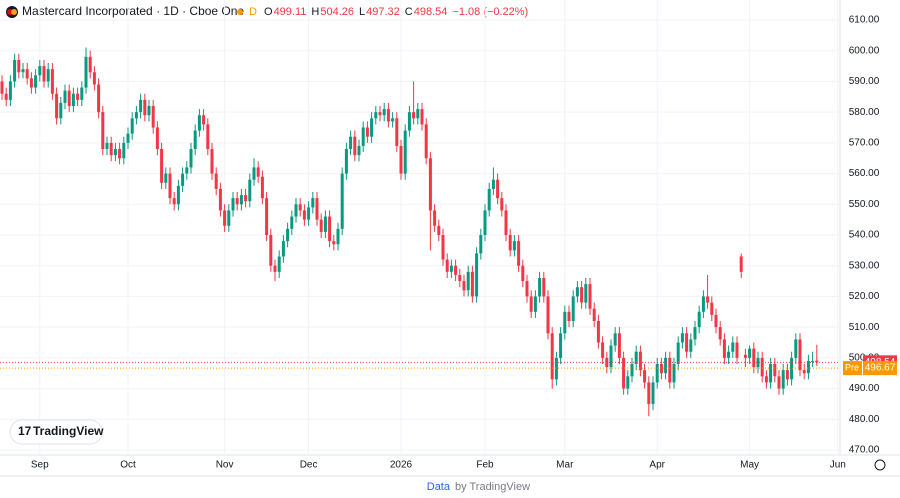 This screenshot has width=900, height=498. What do you see at coordinates (864, 388) in the screenshot?
I see `y-tick-label: 490.00` at bounding box center [864, 388].